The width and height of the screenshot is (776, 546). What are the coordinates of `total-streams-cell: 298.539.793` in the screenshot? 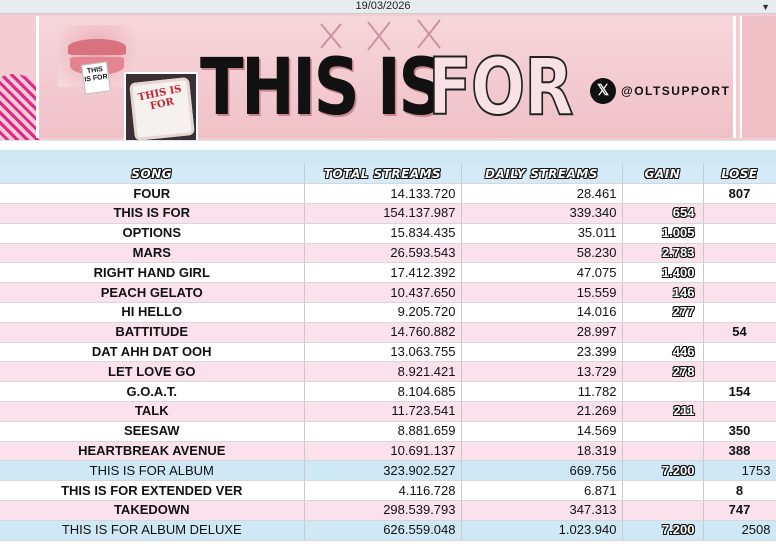 It's located at (383, 510).